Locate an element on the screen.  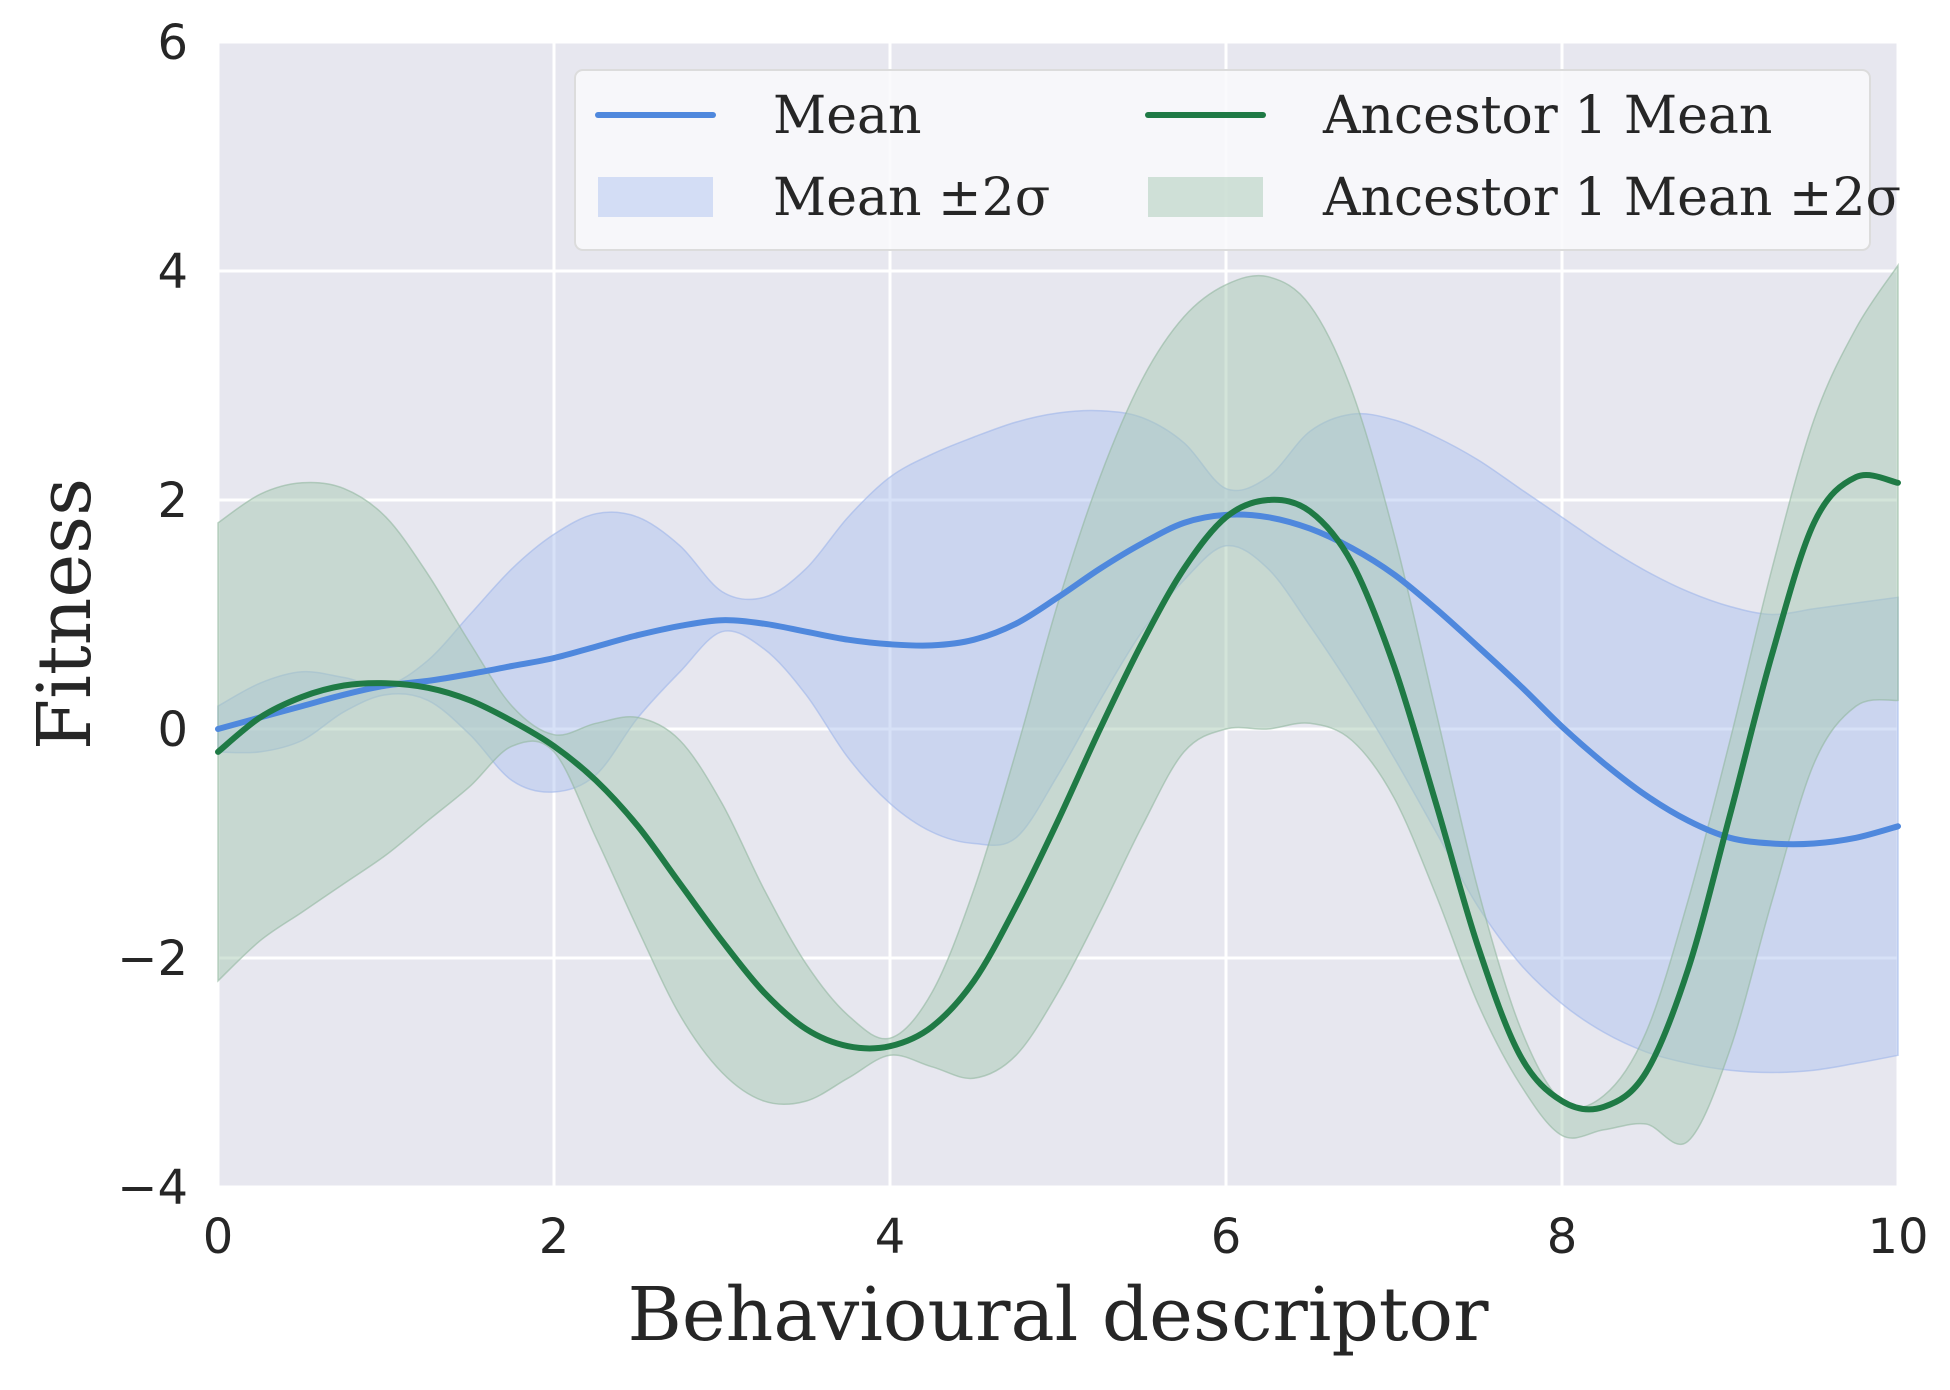
y-tick-label: 2 is located at coordinates (172, 501).